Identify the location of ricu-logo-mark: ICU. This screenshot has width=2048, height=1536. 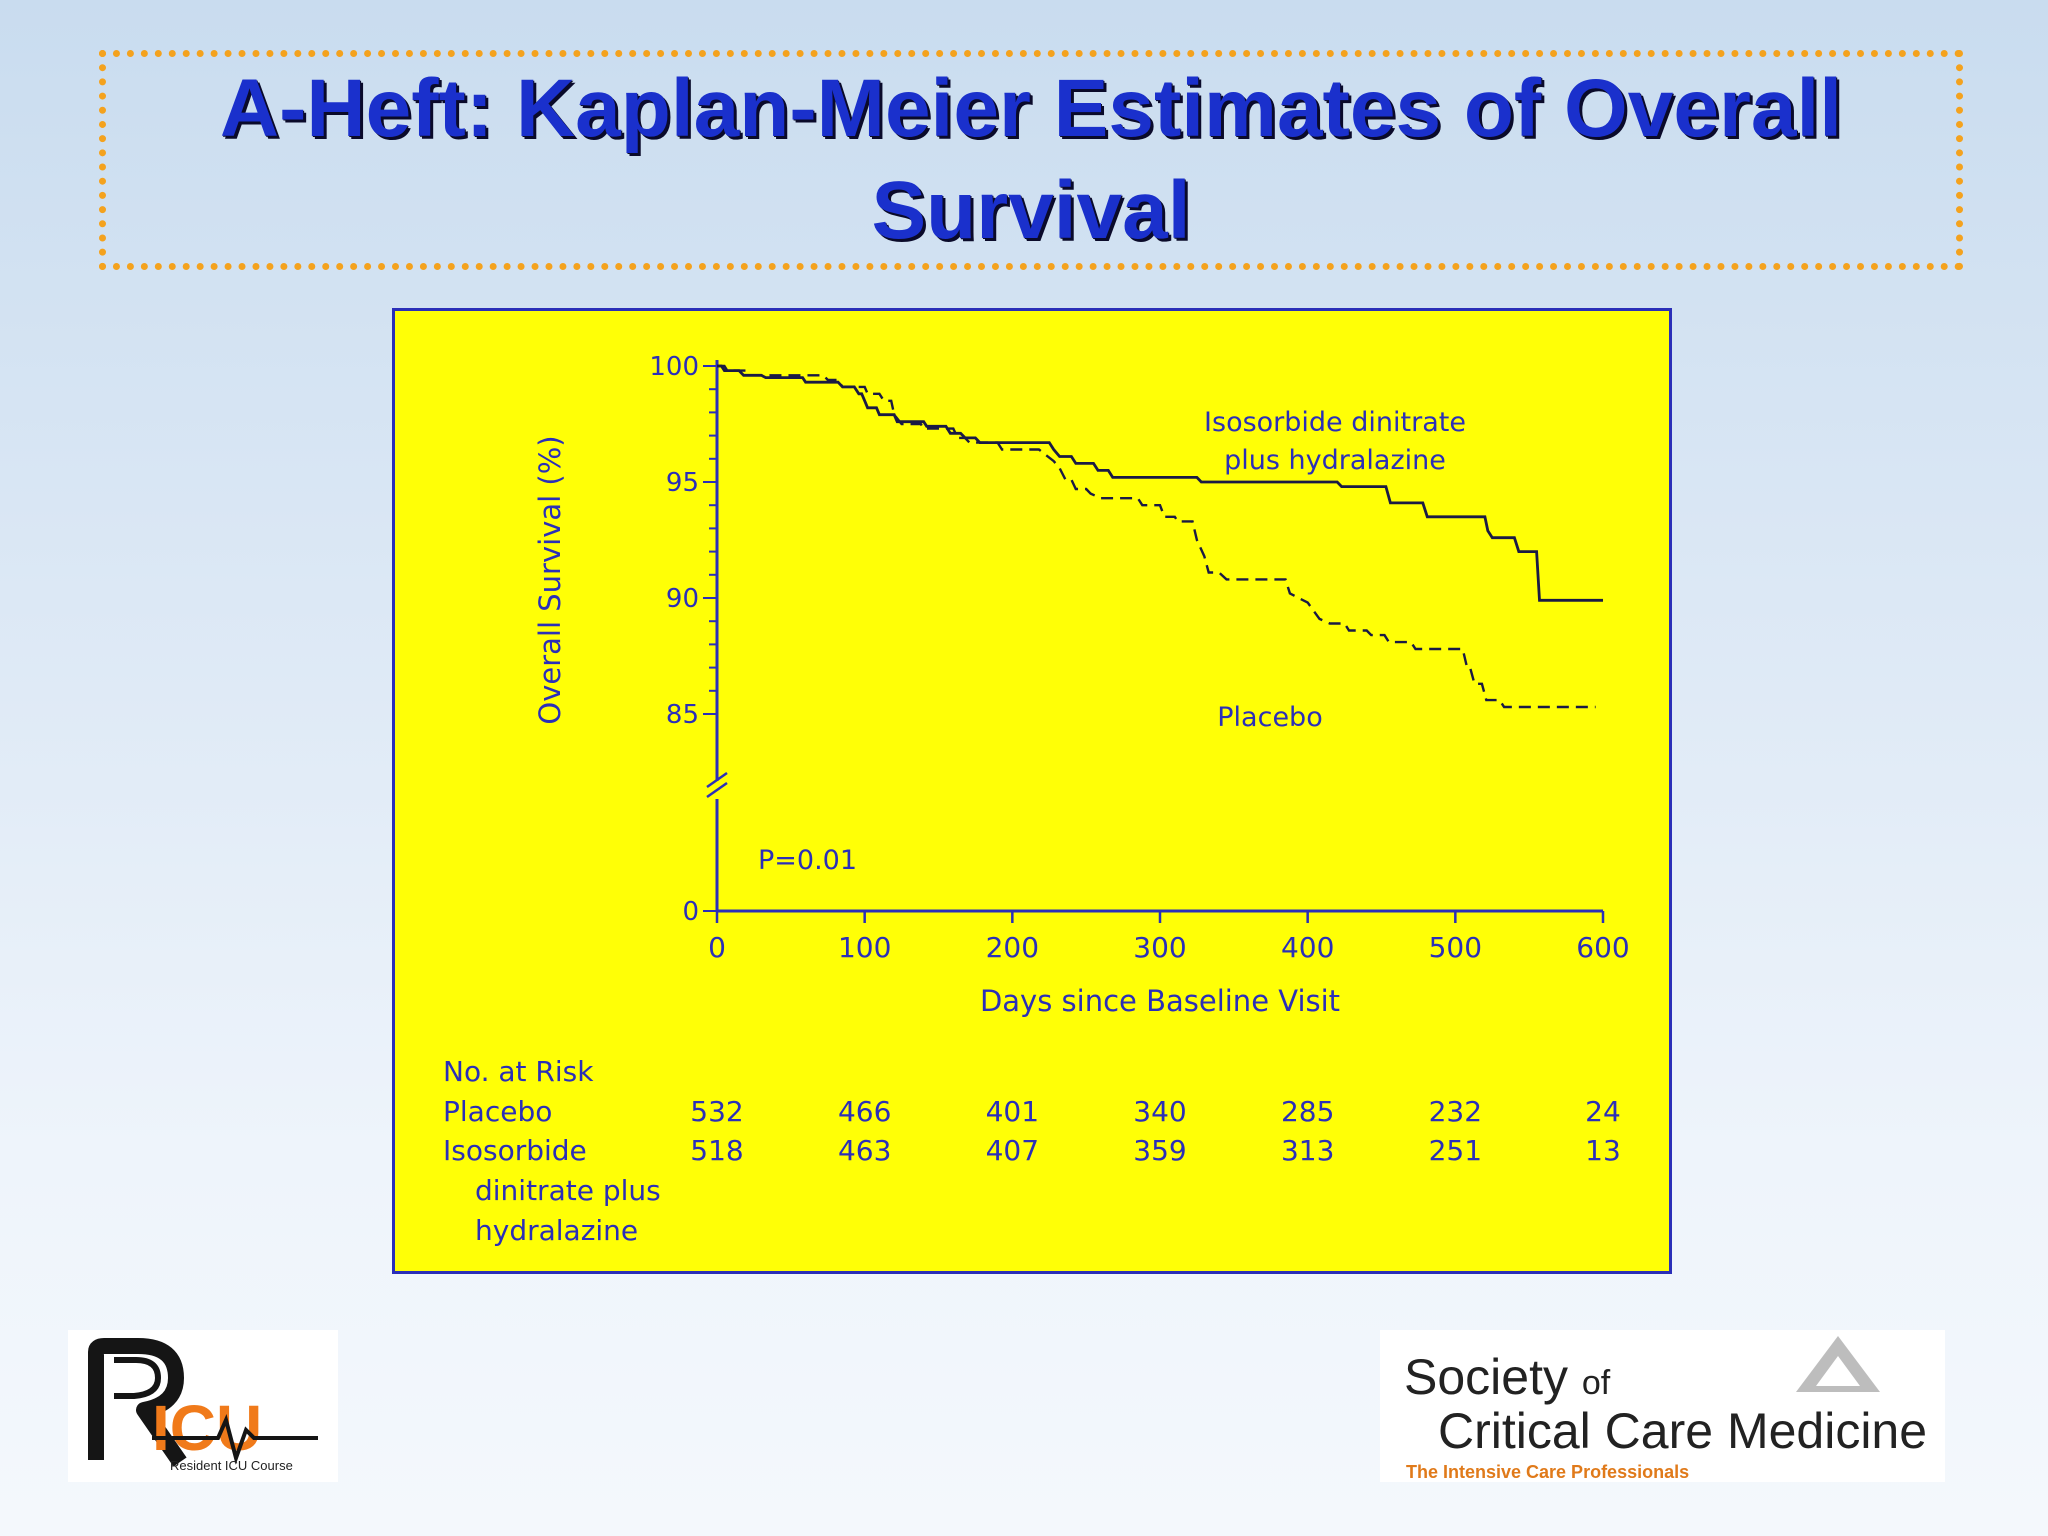
(203, 1402).